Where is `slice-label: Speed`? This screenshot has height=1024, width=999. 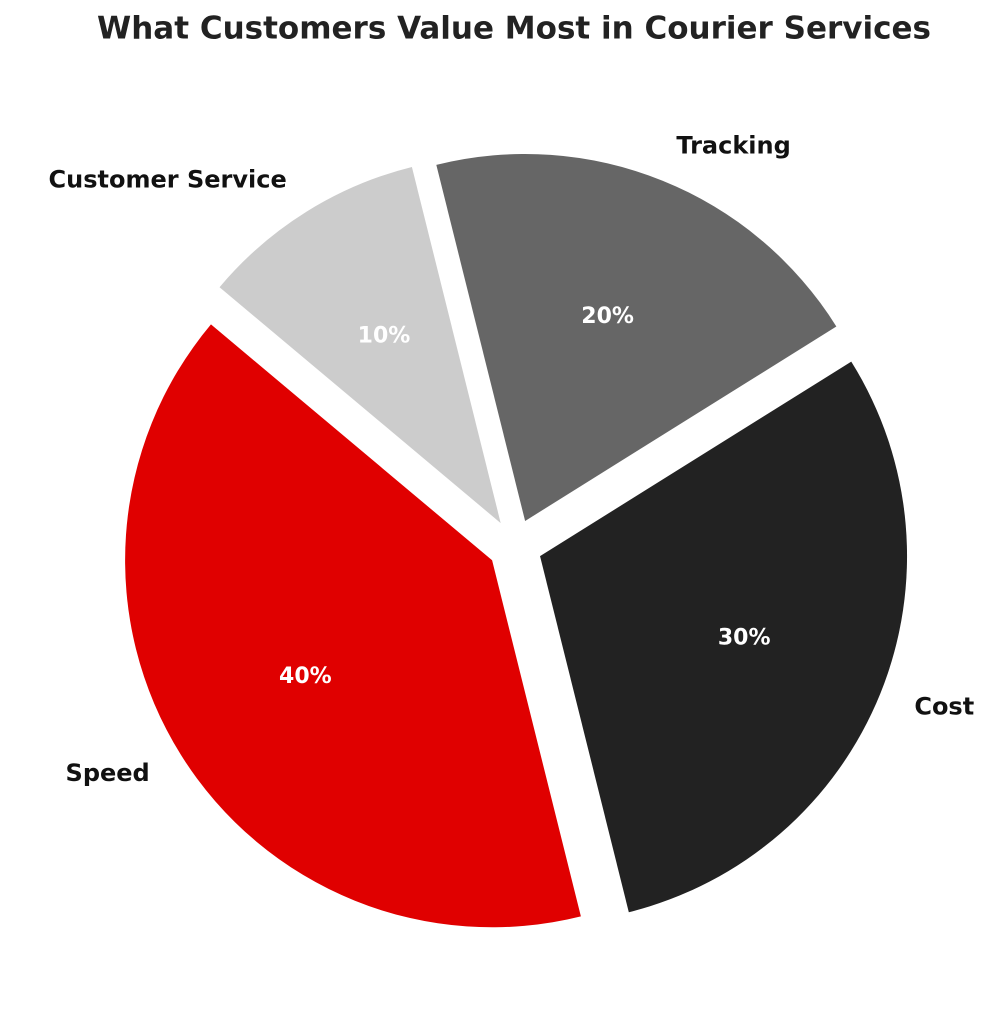 slice-label: Speed is located at coordinates (108, 773).